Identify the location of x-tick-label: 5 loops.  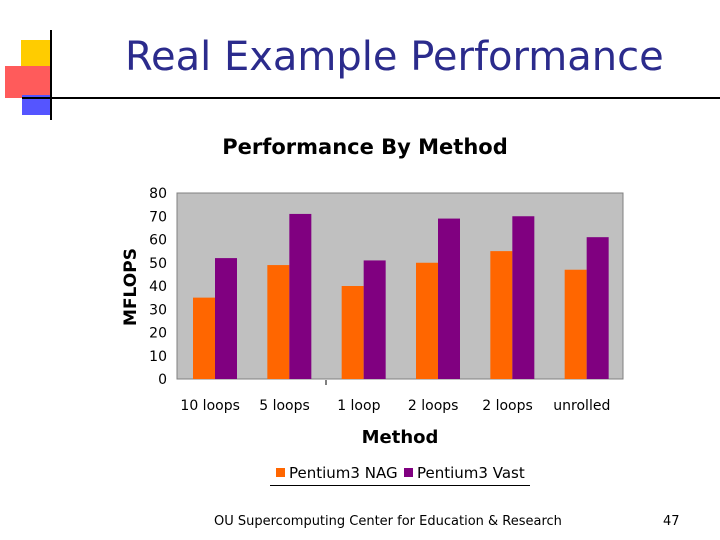
(284, 406).